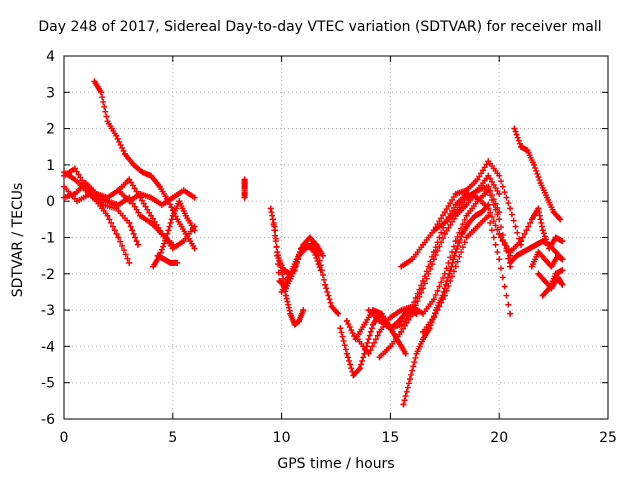  What do you see at coordinates (499, 438) in the screenshot?
I see `x-tick-label: 20` at bounding box center [499, 438].